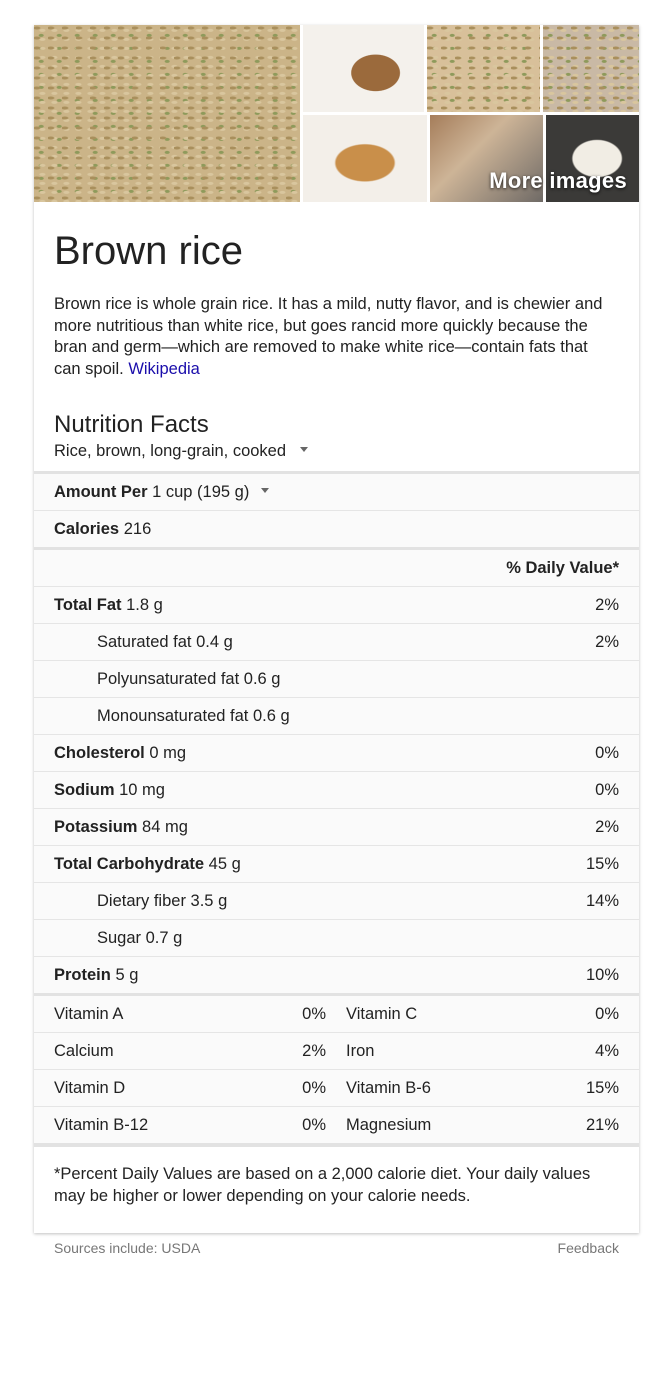 The image size is (664, 1383). Describe the element at coordinates (588, 1248) in the screenshot. I see `feedback-link: Feedback` at that location.